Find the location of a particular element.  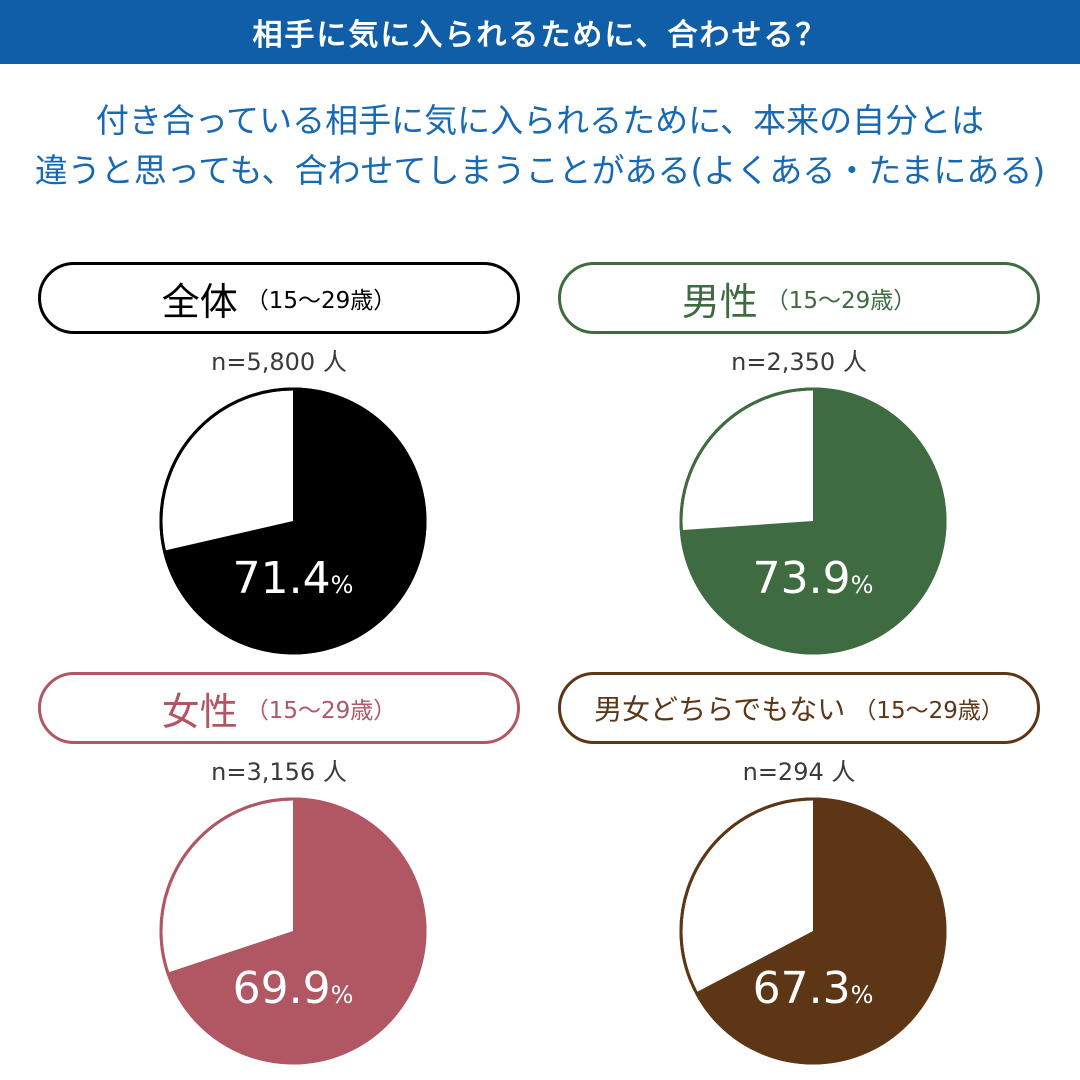

pill-label-nonbinary: 男女どちらでもない （15〜29歳） is located at coordinates (799, 708).